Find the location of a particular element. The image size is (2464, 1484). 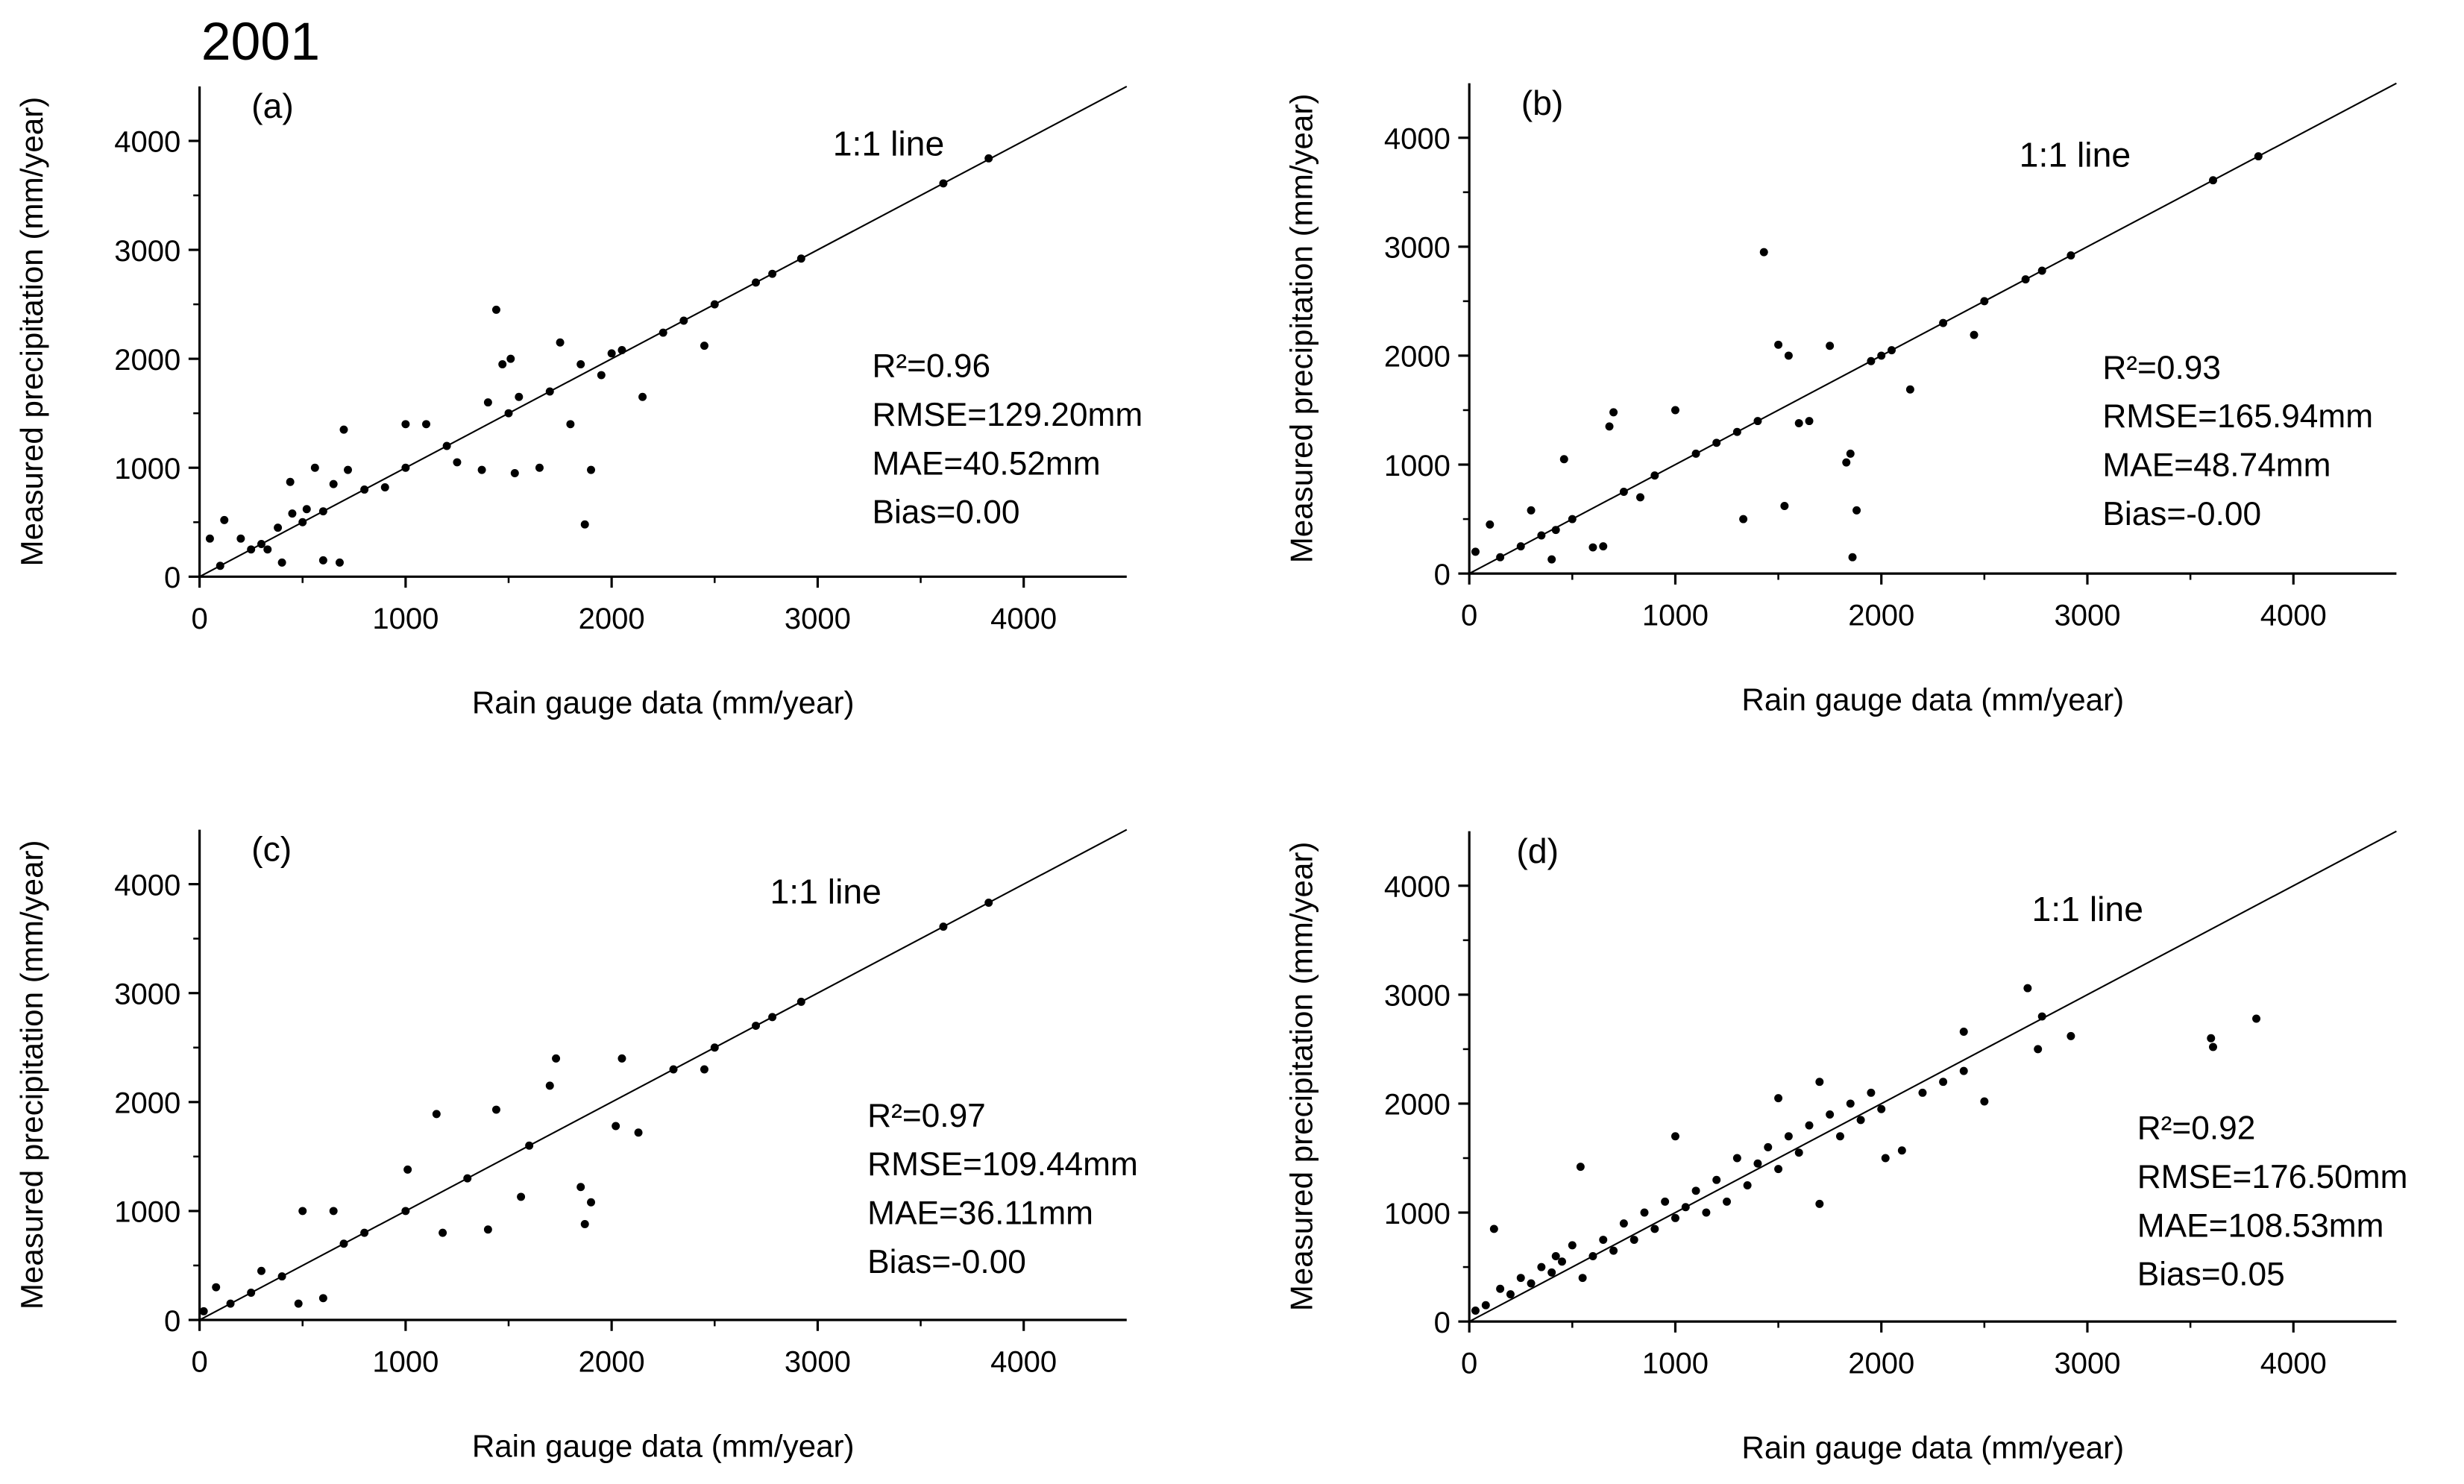

stat-annotation: RMSE=176.50mm is located at coordinates (2272, 1177).